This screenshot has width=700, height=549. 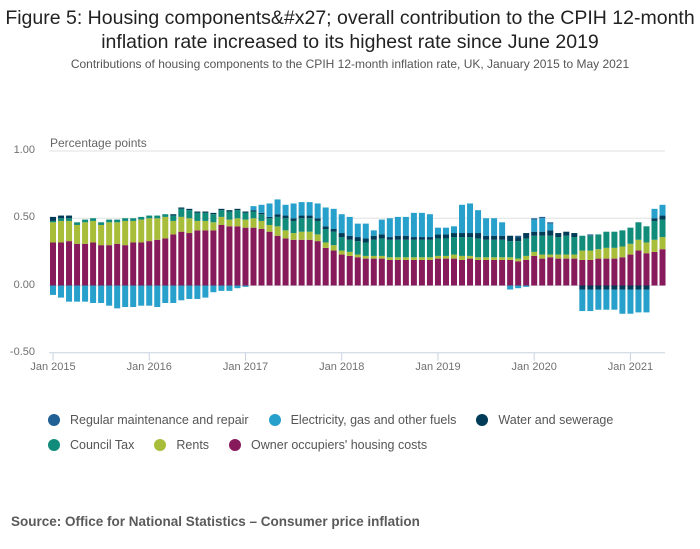 What do you see at coordinates (24, 150) in the screenshot?
I see `y-tick-label: 1.00` at bounding box center [24, 150].